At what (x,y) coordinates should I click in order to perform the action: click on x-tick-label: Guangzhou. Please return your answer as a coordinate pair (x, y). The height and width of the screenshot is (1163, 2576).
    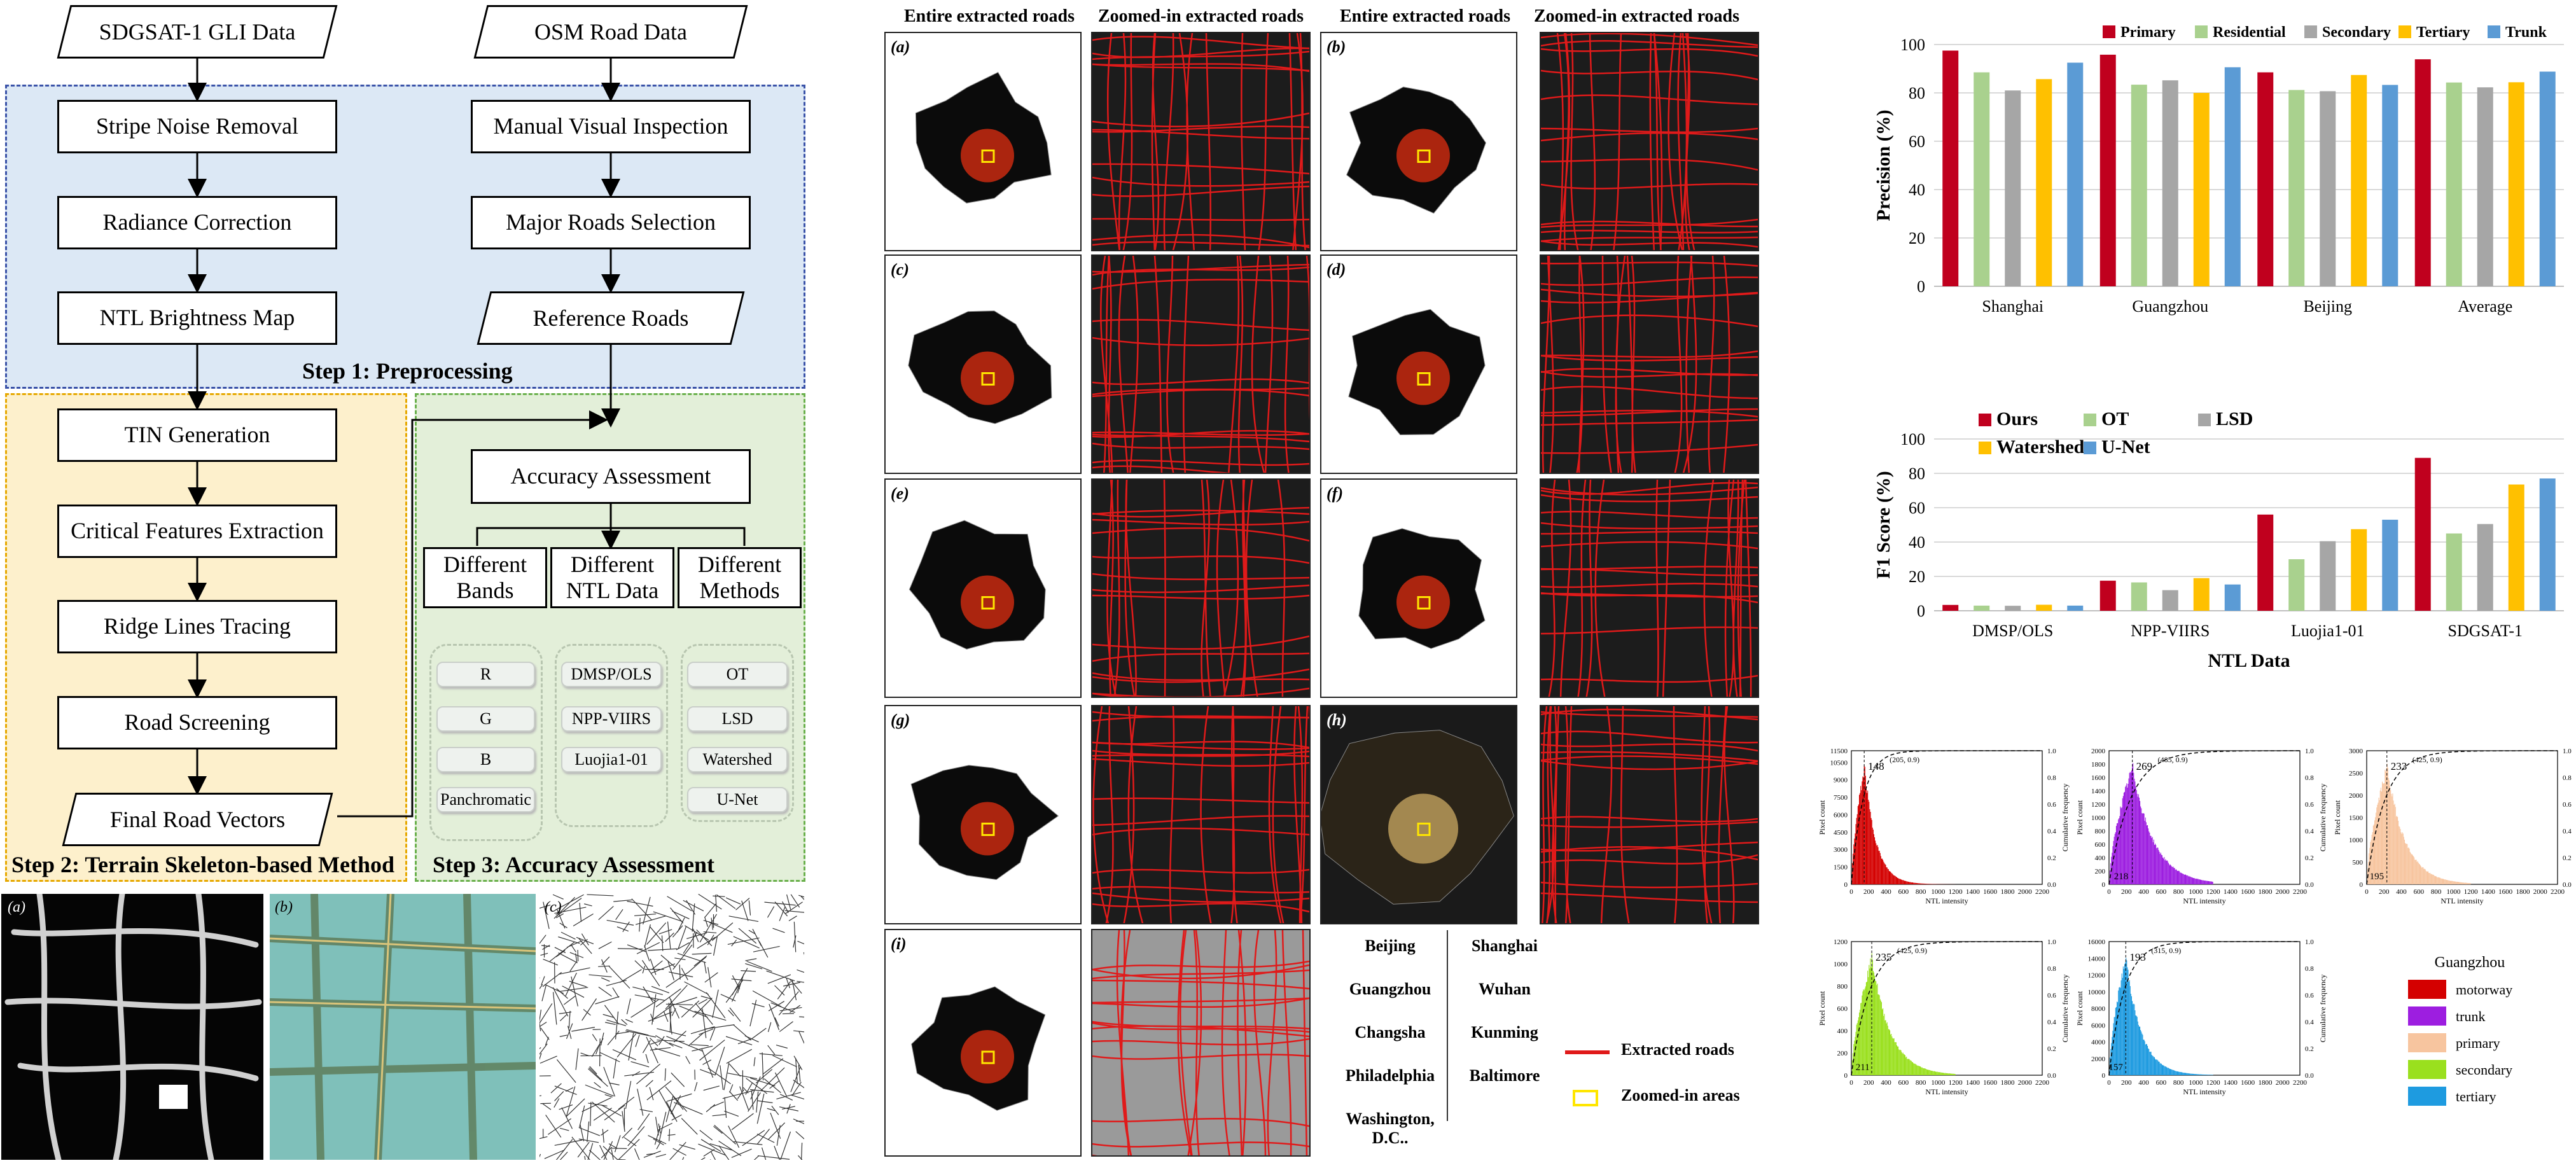
    Looking at the image, I should click on (2170, 307).